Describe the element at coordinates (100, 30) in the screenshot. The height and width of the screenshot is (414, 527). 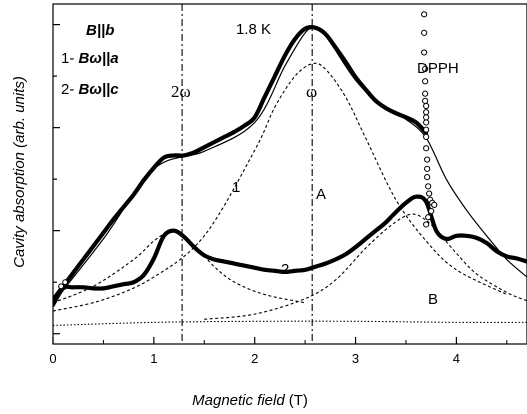
I see `condition-main: B||b` at that location.